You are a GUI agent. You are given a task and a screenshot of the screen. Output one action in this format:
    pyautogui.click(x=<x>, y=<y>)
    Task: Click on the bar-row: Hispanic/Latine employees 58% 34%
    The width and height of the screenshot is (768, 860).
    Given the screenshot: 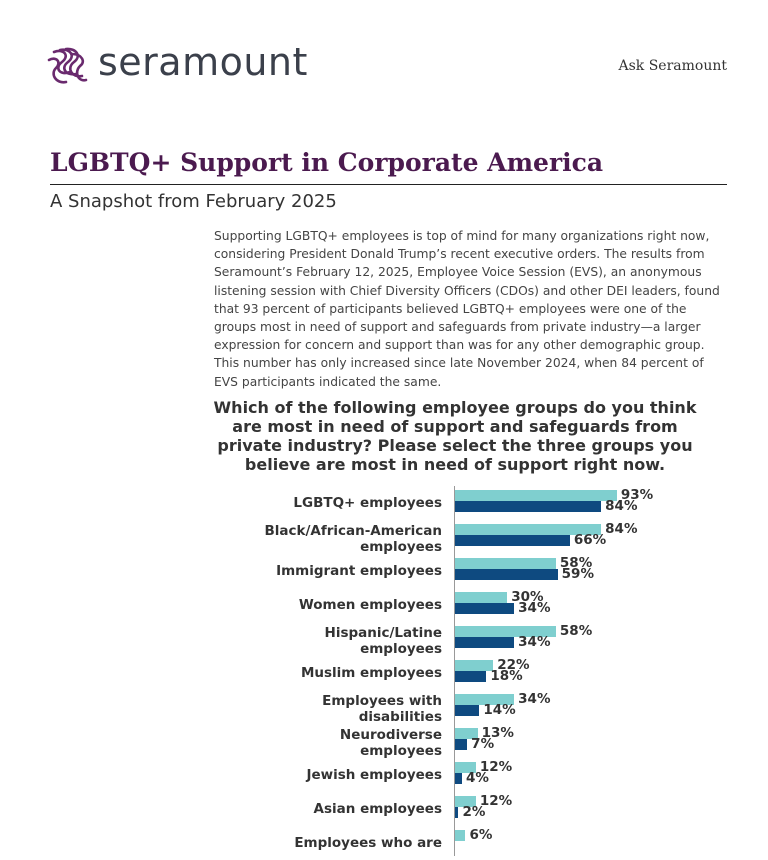 What is the action you would take?
    pyautogui.click(x=384, y=639)
    